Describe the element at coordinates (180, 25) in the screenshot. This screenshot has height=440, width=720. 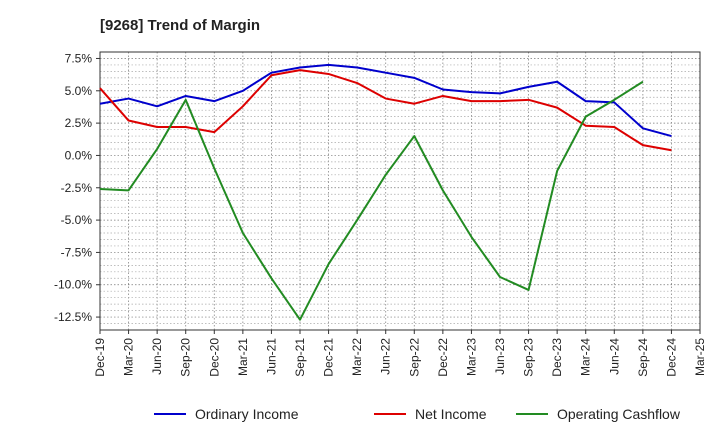
I see `chart-title: [9268] Trend of Margin` at that location.